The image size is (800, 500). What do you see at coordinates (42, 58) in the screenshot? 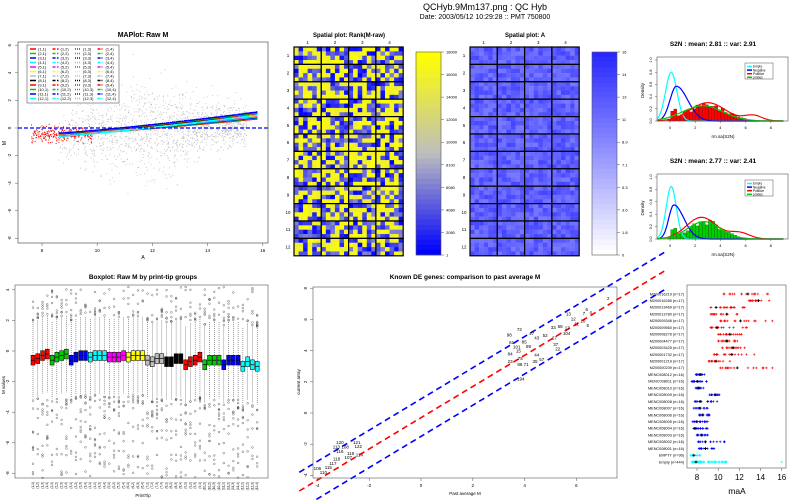
I see `legend-label: (3,1)` at bounding box center [42, 58].